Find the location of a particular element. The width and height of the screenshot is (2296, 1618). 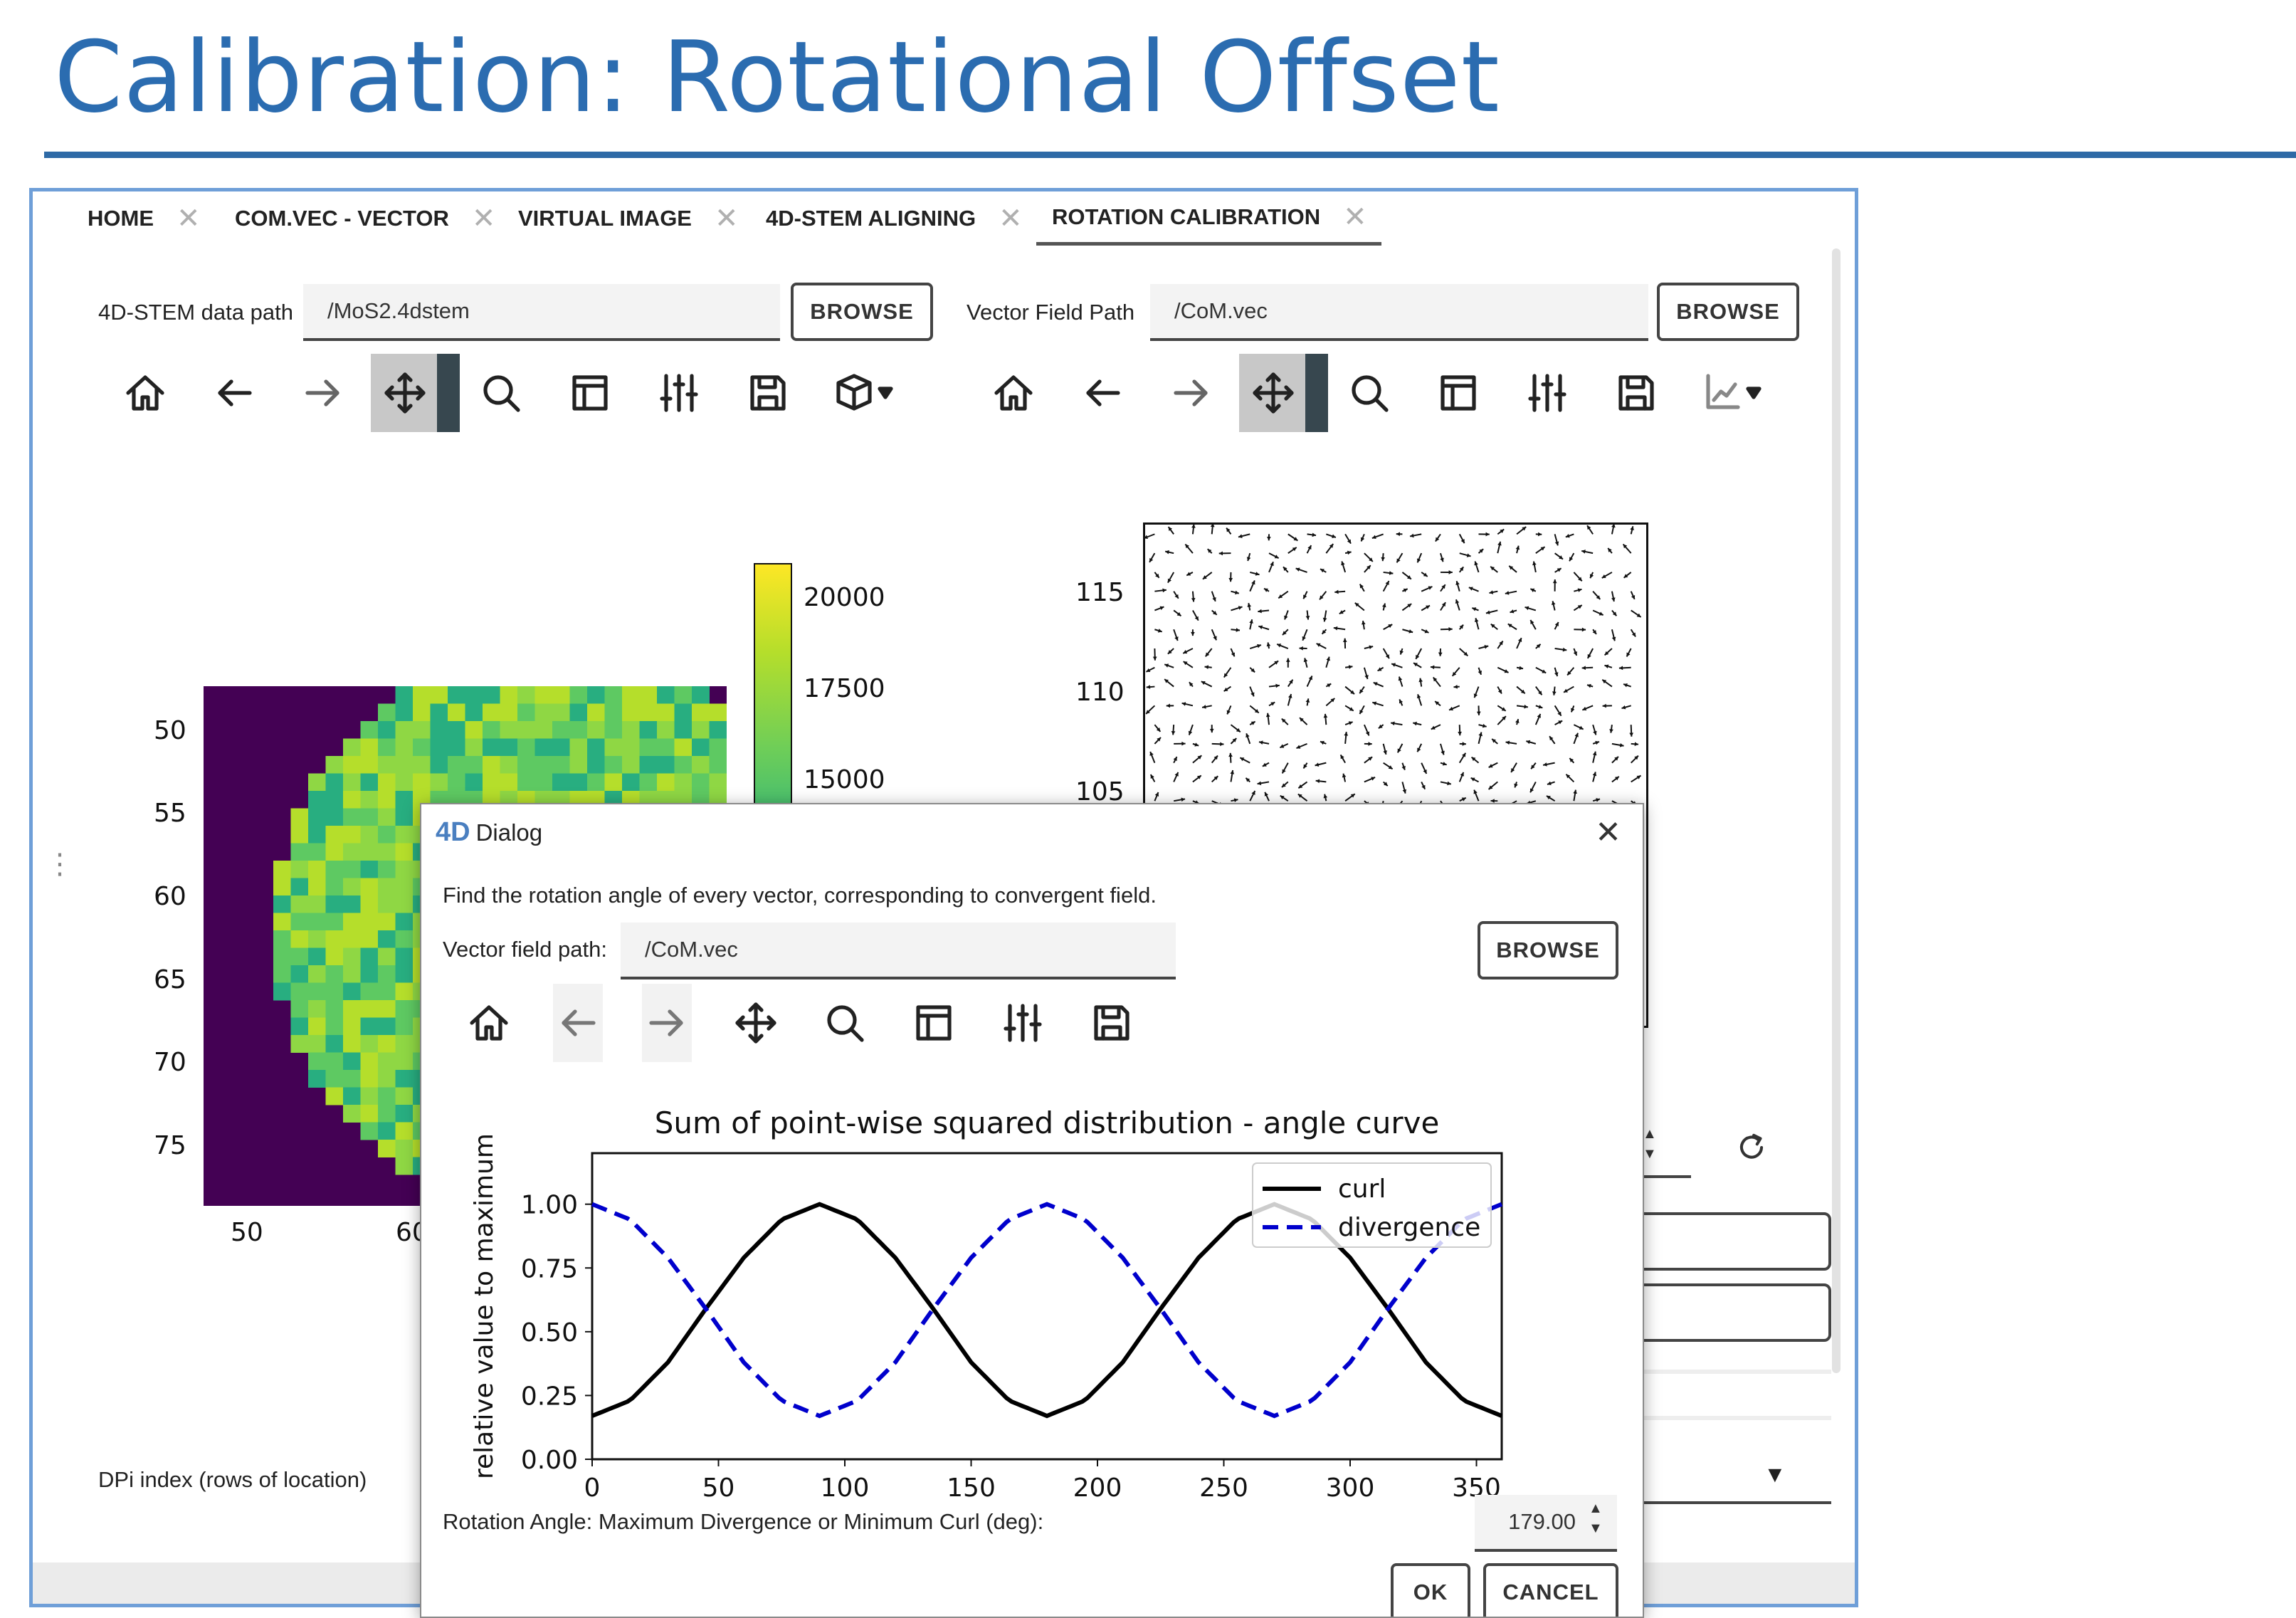

browse-vector-button: BROWSE is located at coordinates (1728, 312).